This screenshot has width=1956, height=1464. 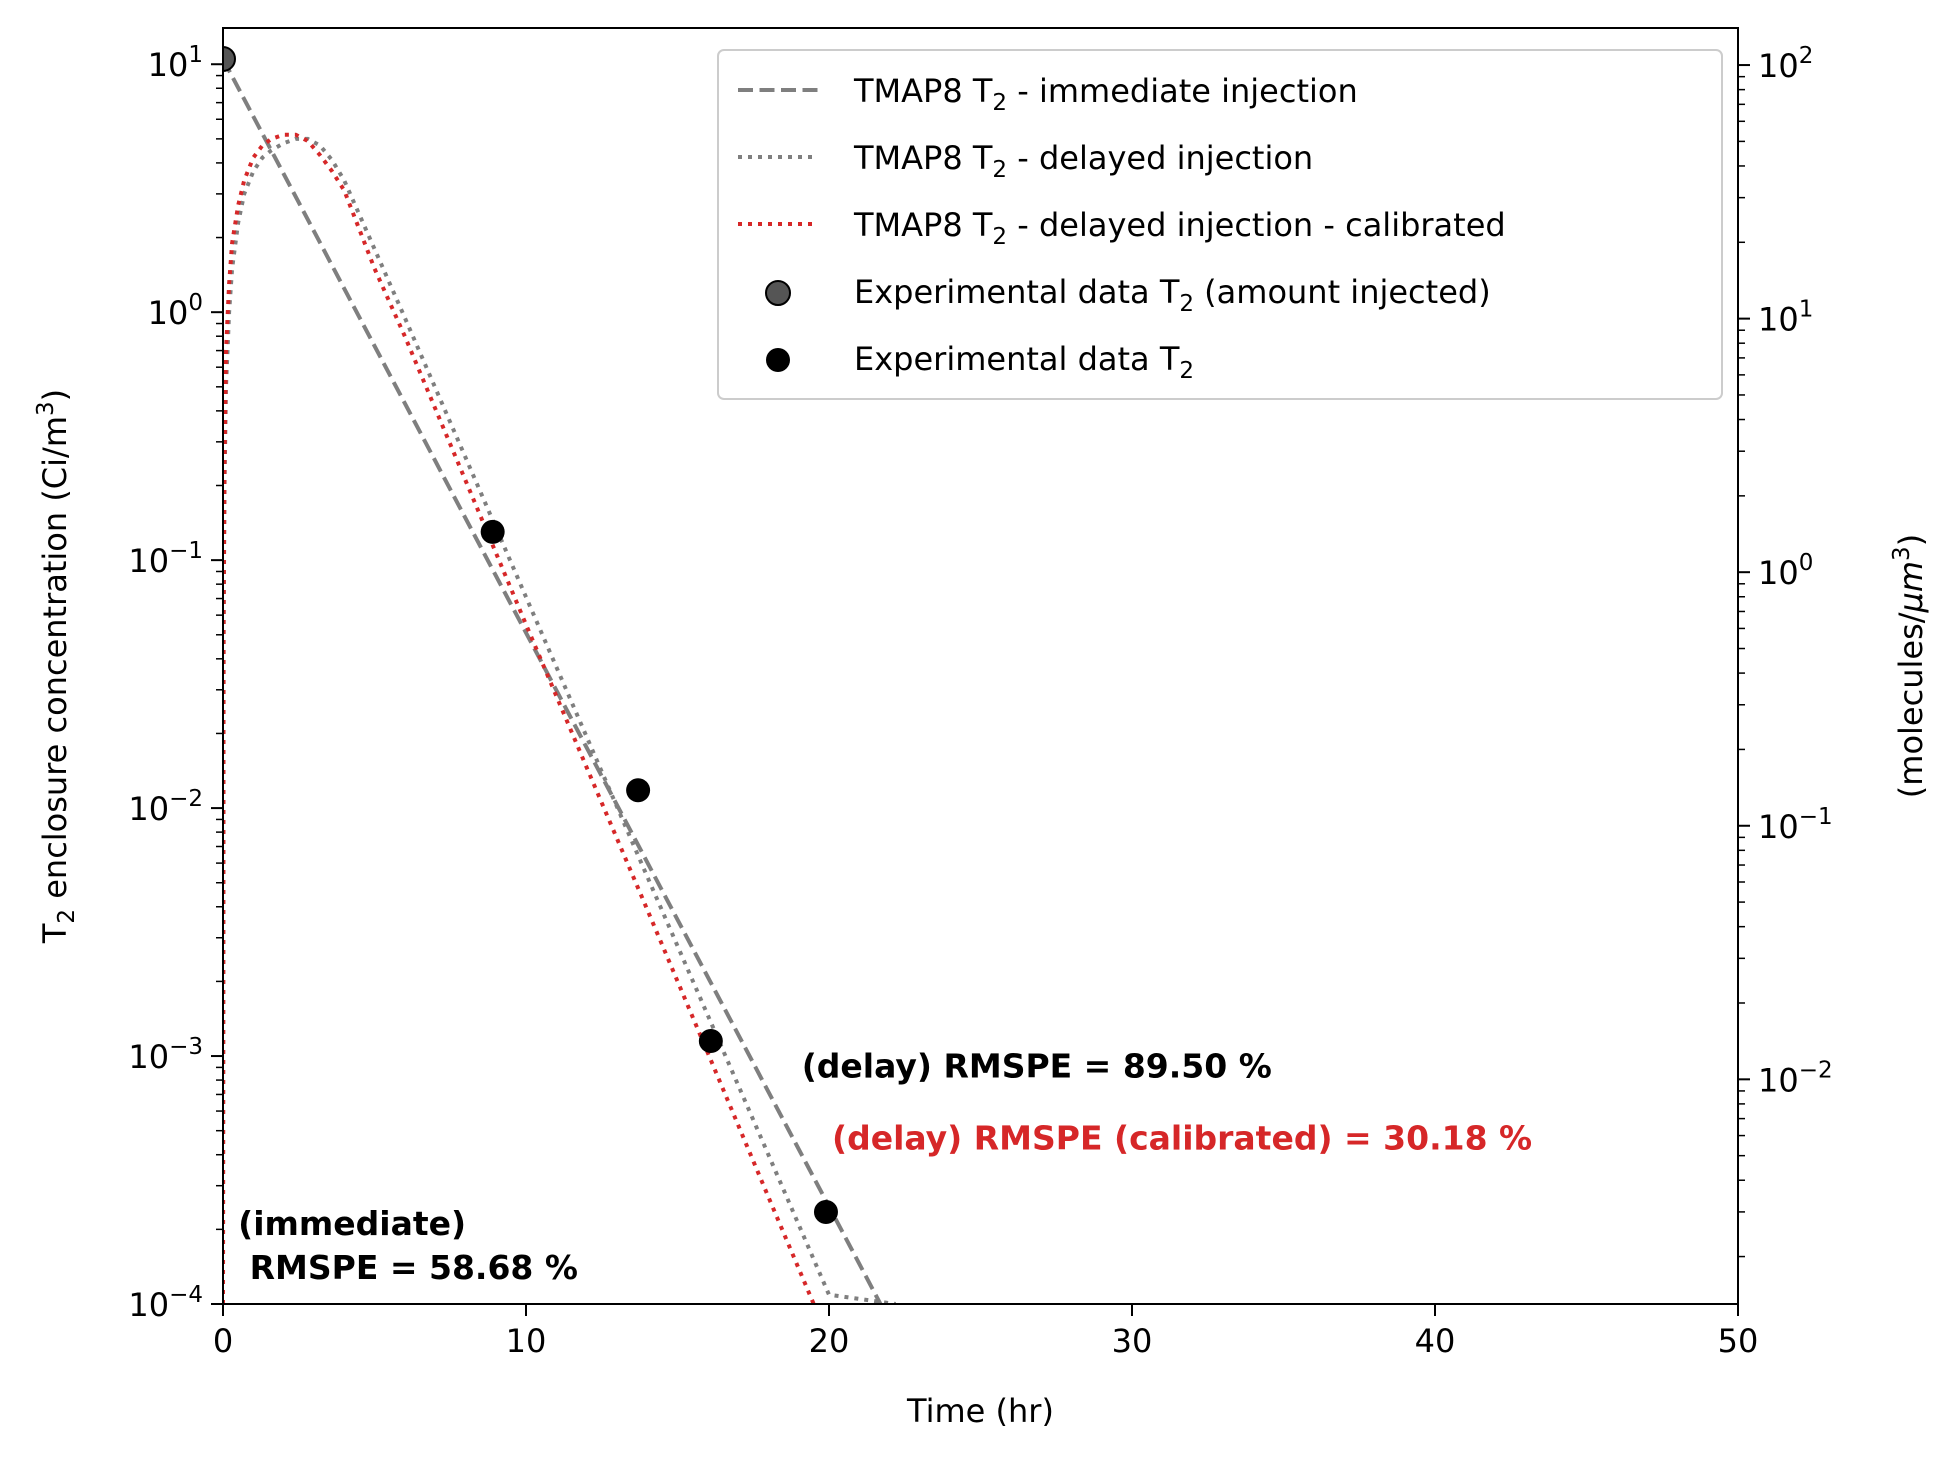 What do you see at coordinates (526, 1341) in the screenshot?
I see `x-tick-label: 10` at bounding box center [526, 1341].